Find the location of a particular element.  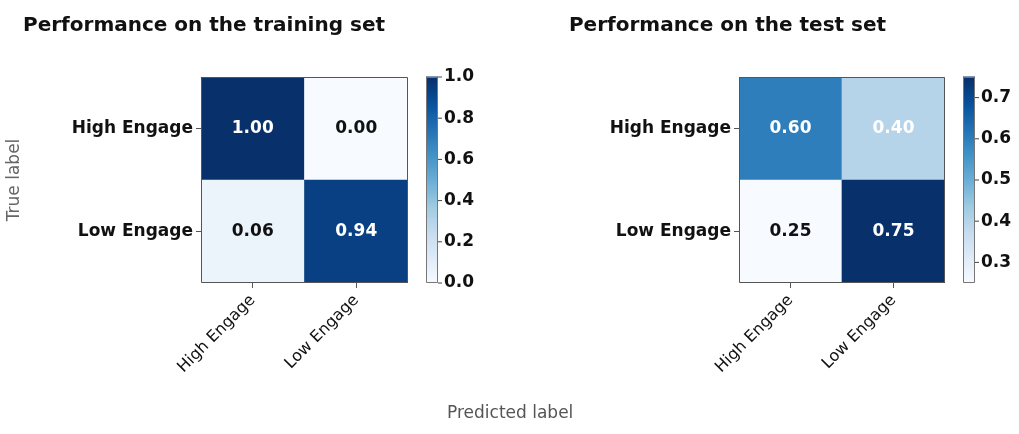

data-label: 1.00 is located at coordinates (252, 126).